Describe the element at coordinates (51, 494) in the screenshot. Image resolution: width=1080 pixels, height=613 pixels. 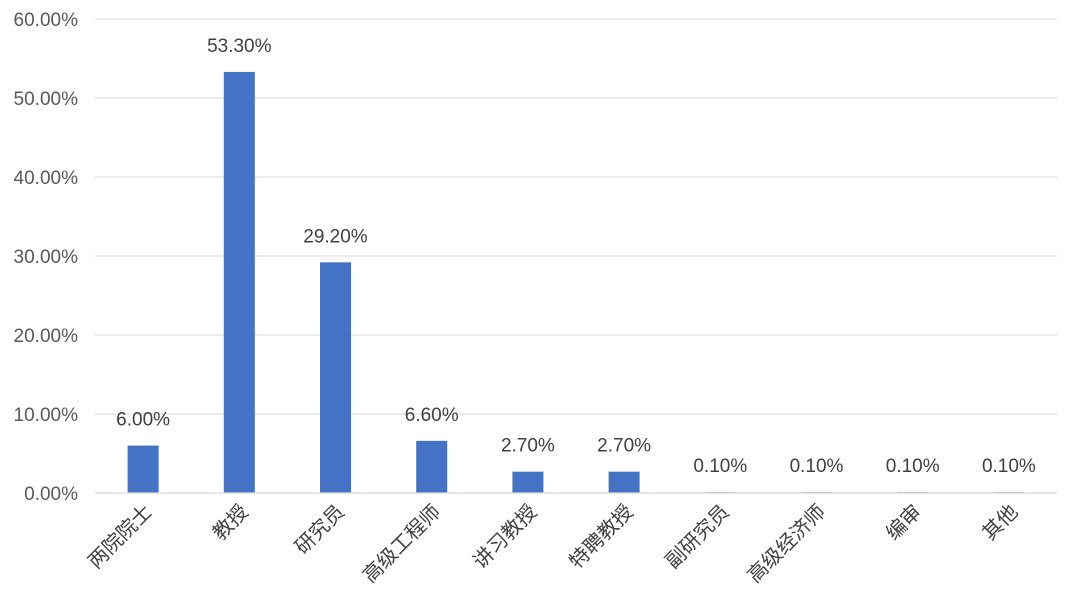
I see `y-tick-label: 0.00%` at that location.